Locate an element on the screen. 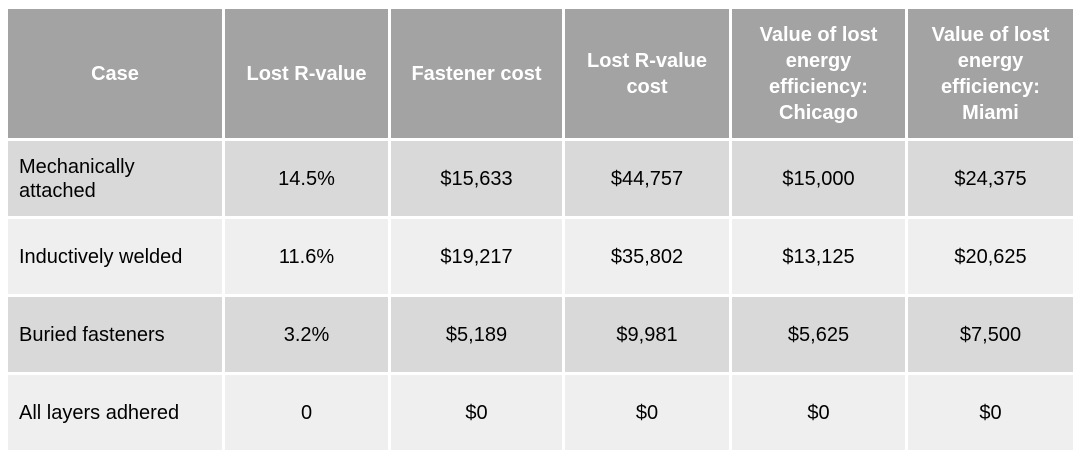 This screenshot has height=459, width=1080. cell-value-chicago: $13,125 is located at coordinates (818, 256).